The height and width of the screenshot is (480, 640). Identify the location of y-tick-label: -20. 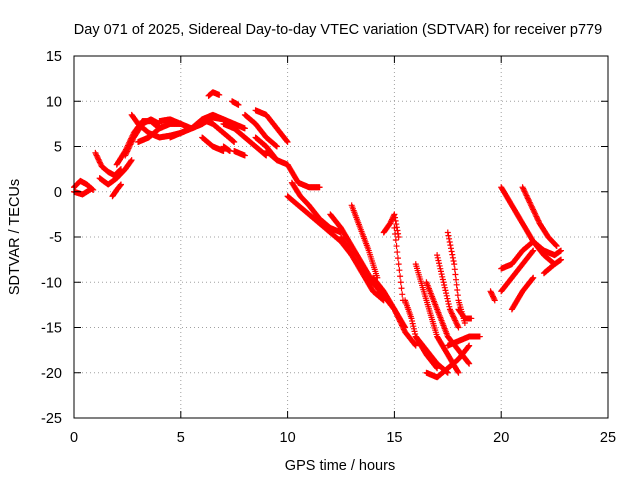
(51, 374).